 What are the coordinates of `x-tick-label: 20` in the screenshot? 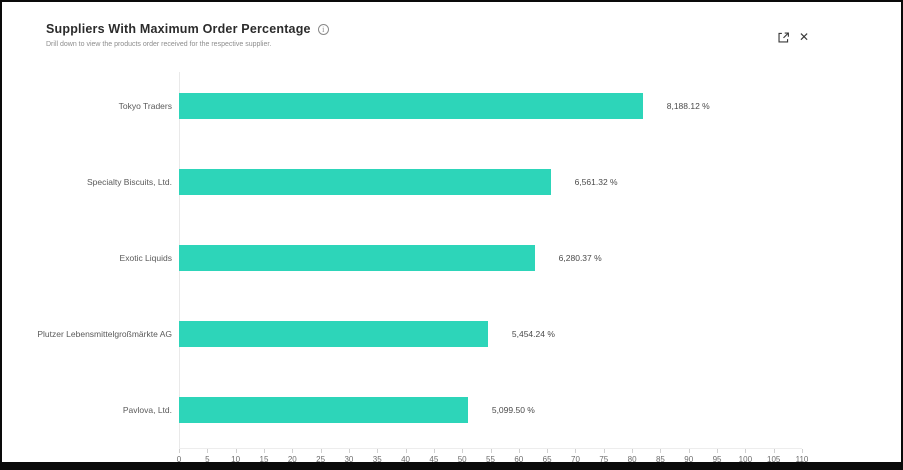 It's located at (292, 459).